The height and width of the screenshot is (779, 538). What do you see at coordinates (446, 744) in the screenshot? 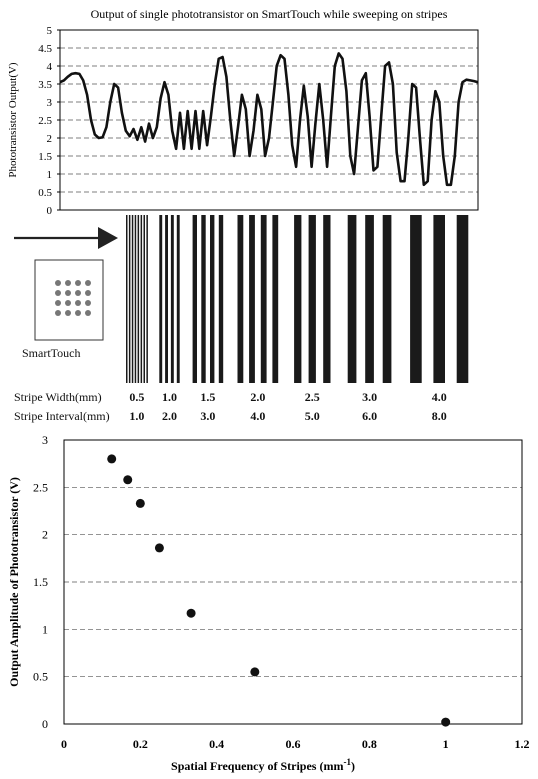
I see `x-tick-label: 1` at bounding box center [446, 744].